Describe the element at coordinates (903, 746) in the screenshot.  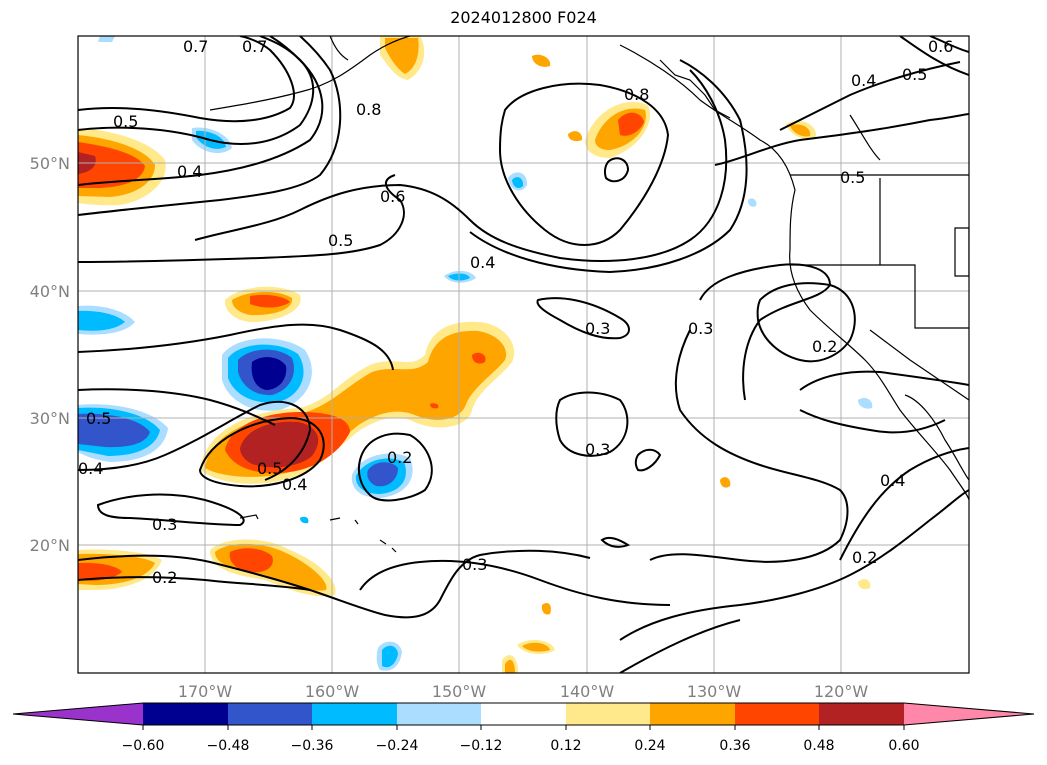
I see `colorbar-tick-label: 0.60` at that location.